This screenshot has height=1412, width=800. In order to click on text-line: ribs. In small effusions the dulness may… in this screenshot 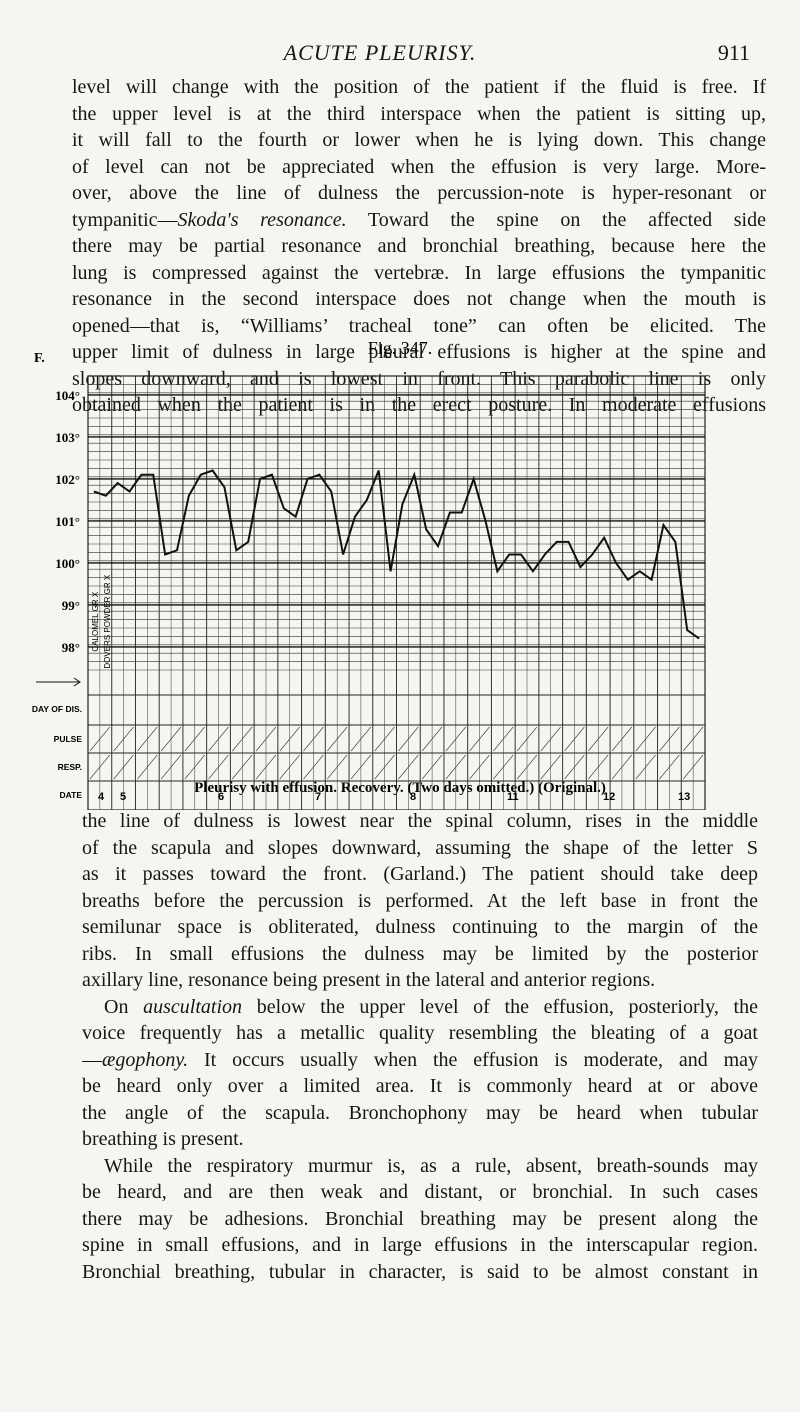, I will do `click(420, 954)`.